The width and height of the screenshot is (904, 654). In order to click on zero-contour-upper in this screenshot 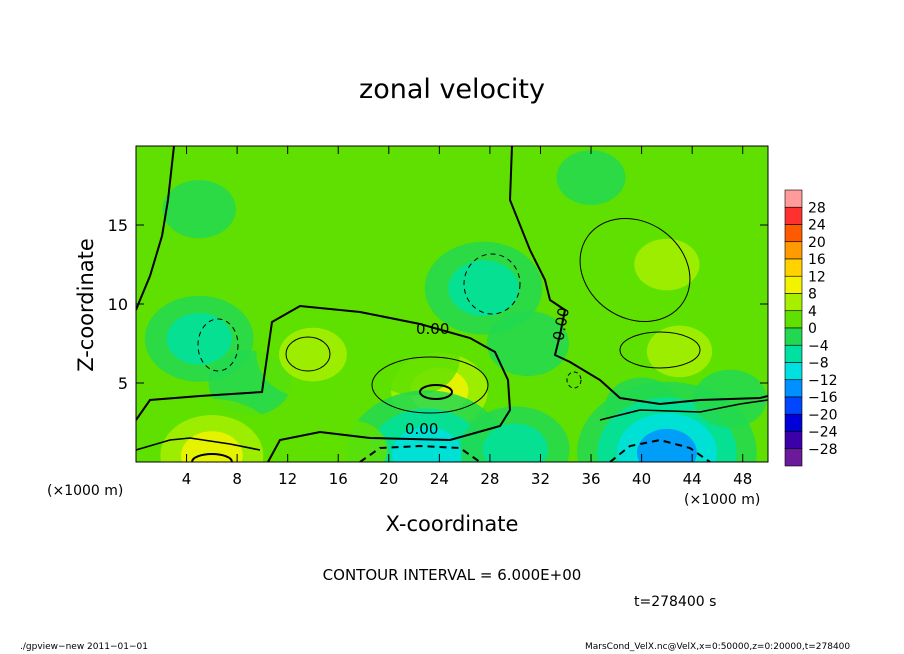, I will do `click(155, 228)`.